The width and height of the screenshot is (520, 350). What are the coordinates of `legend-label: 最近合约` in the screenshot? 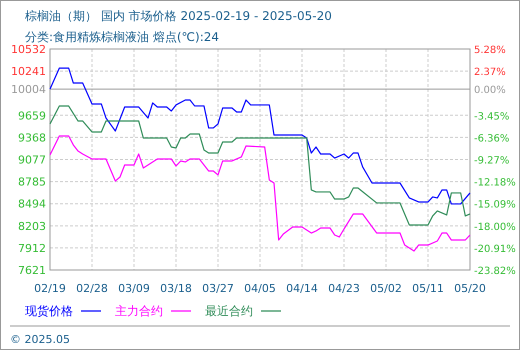 It's located at (229, 311).